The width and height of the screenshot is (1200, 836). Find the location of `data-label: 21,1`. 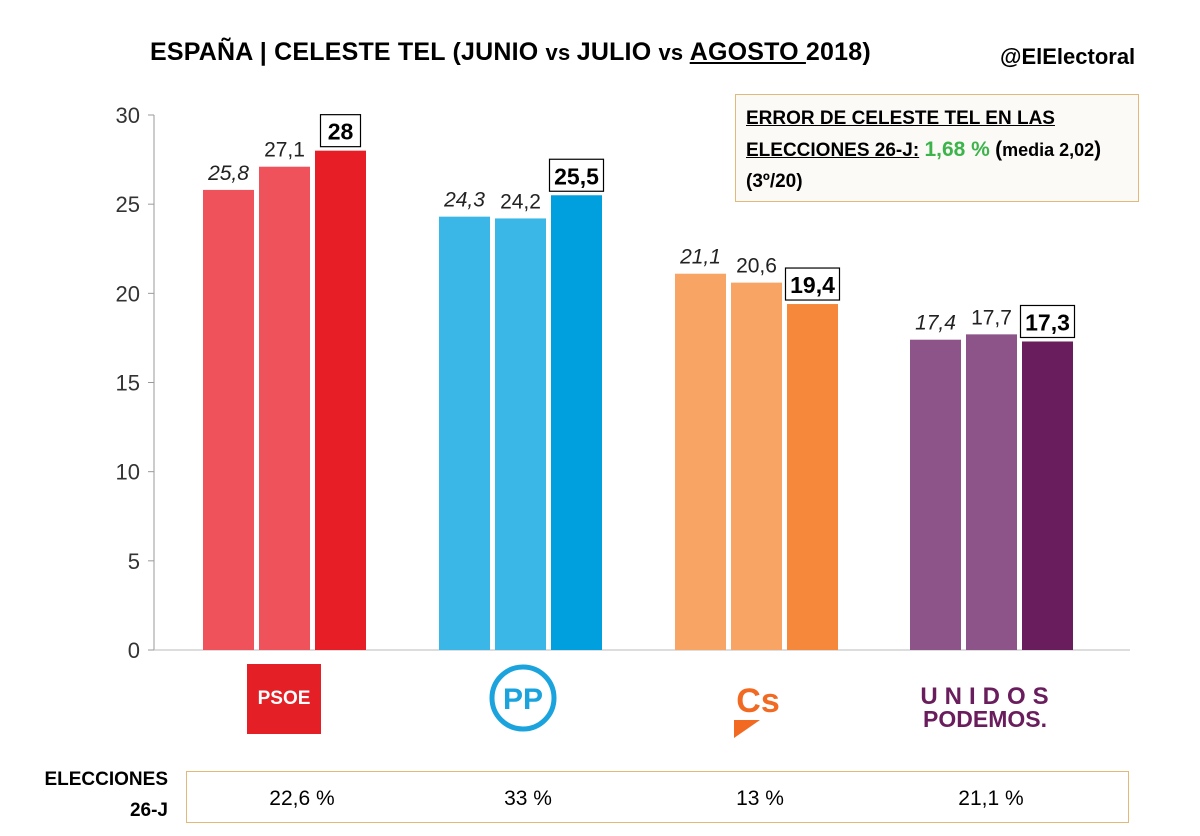

data-label: 21,1 is located at coordinates (700, 257).